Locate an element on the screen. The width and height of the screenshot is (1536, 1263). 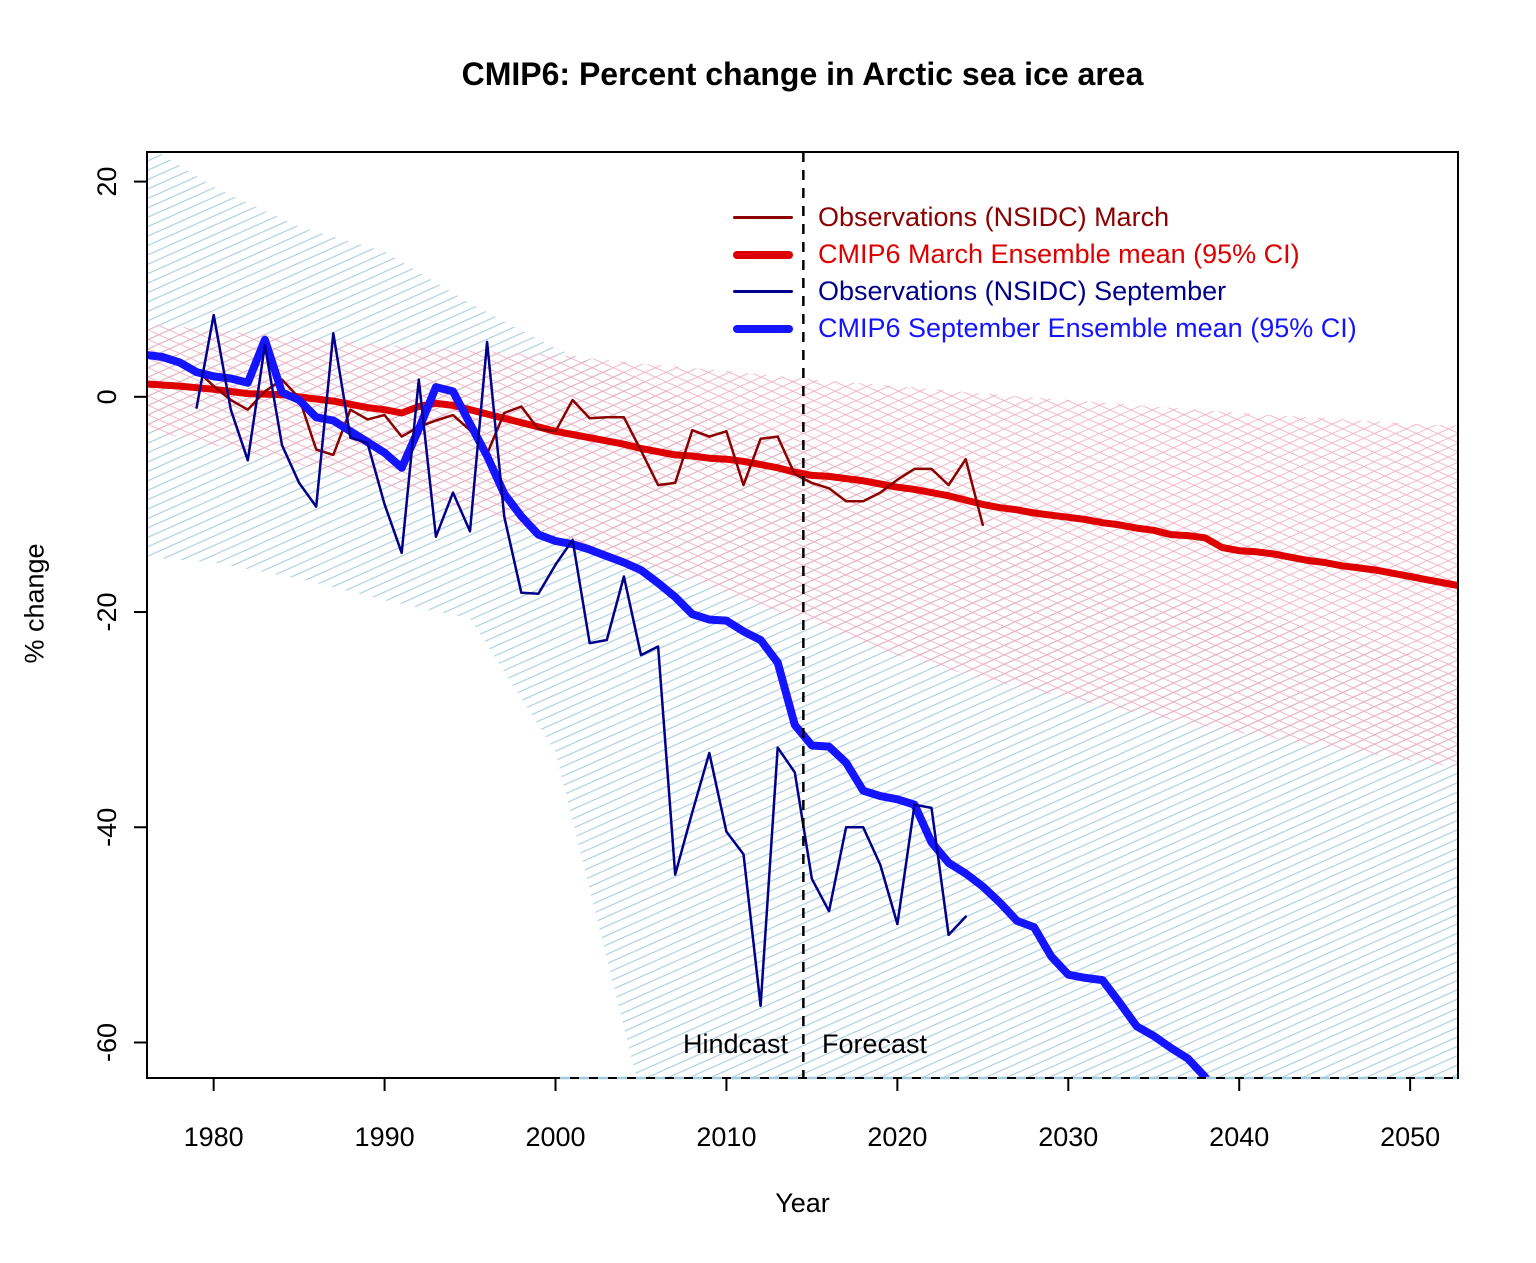
legend-label: Observations (NSIDC) September is located at coordinates (1022, 291).